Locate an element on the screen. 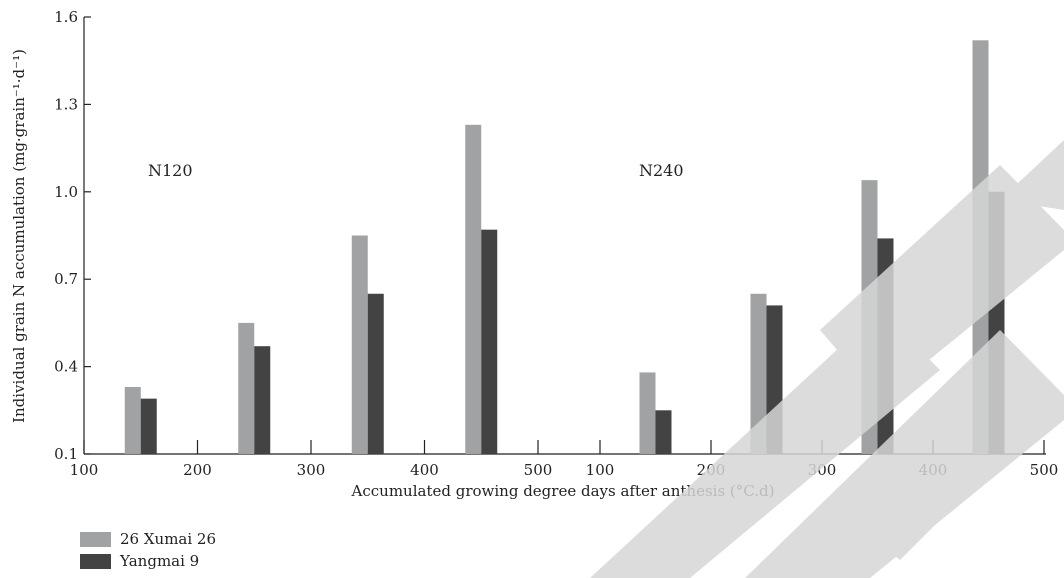 The image size is (1064, 578). legend-swatch-yangmai is located at coordinates (95, 561).